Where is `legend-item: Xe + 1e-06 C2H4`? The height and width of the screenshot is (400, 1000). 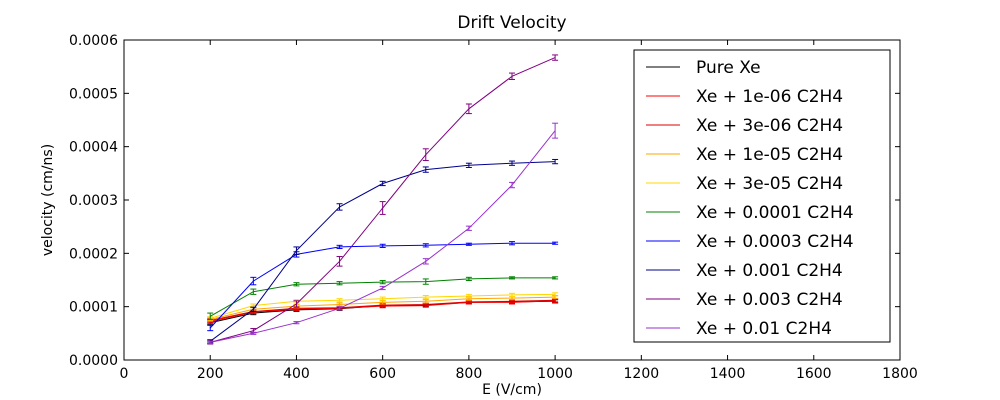 legend-item: Xe + 1e-06 C2H4 is located at coordinates (744, 97).